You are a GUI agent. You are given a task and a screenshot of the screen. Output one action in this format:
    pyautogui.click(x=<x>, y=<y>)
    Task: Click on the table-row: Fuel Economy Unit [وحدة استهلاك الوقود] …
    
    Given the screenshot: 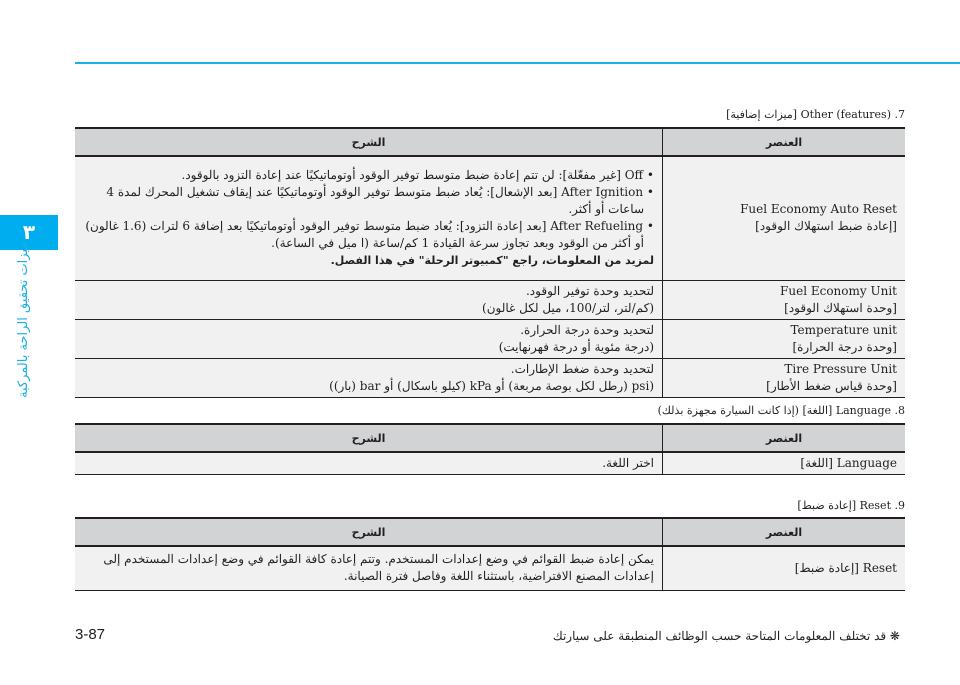 What is the action you would take?
    pyautogui.click(x=490, y=300)
    